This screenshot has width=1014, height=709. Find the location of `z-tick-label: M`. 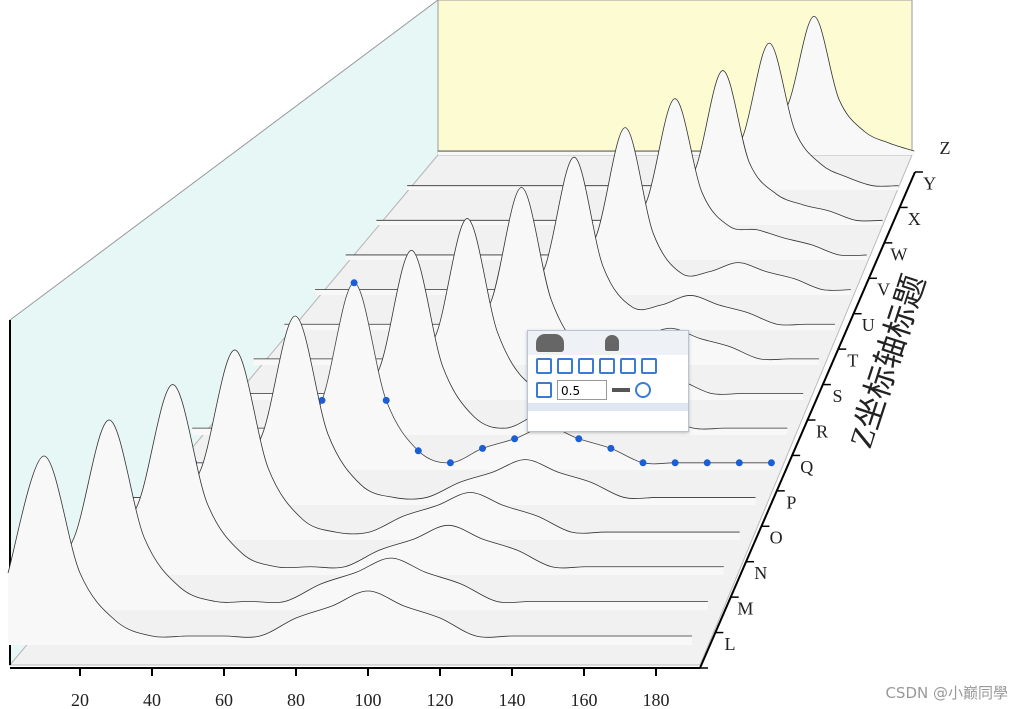

z-tick-label: M is located at coordinates (745, 609).